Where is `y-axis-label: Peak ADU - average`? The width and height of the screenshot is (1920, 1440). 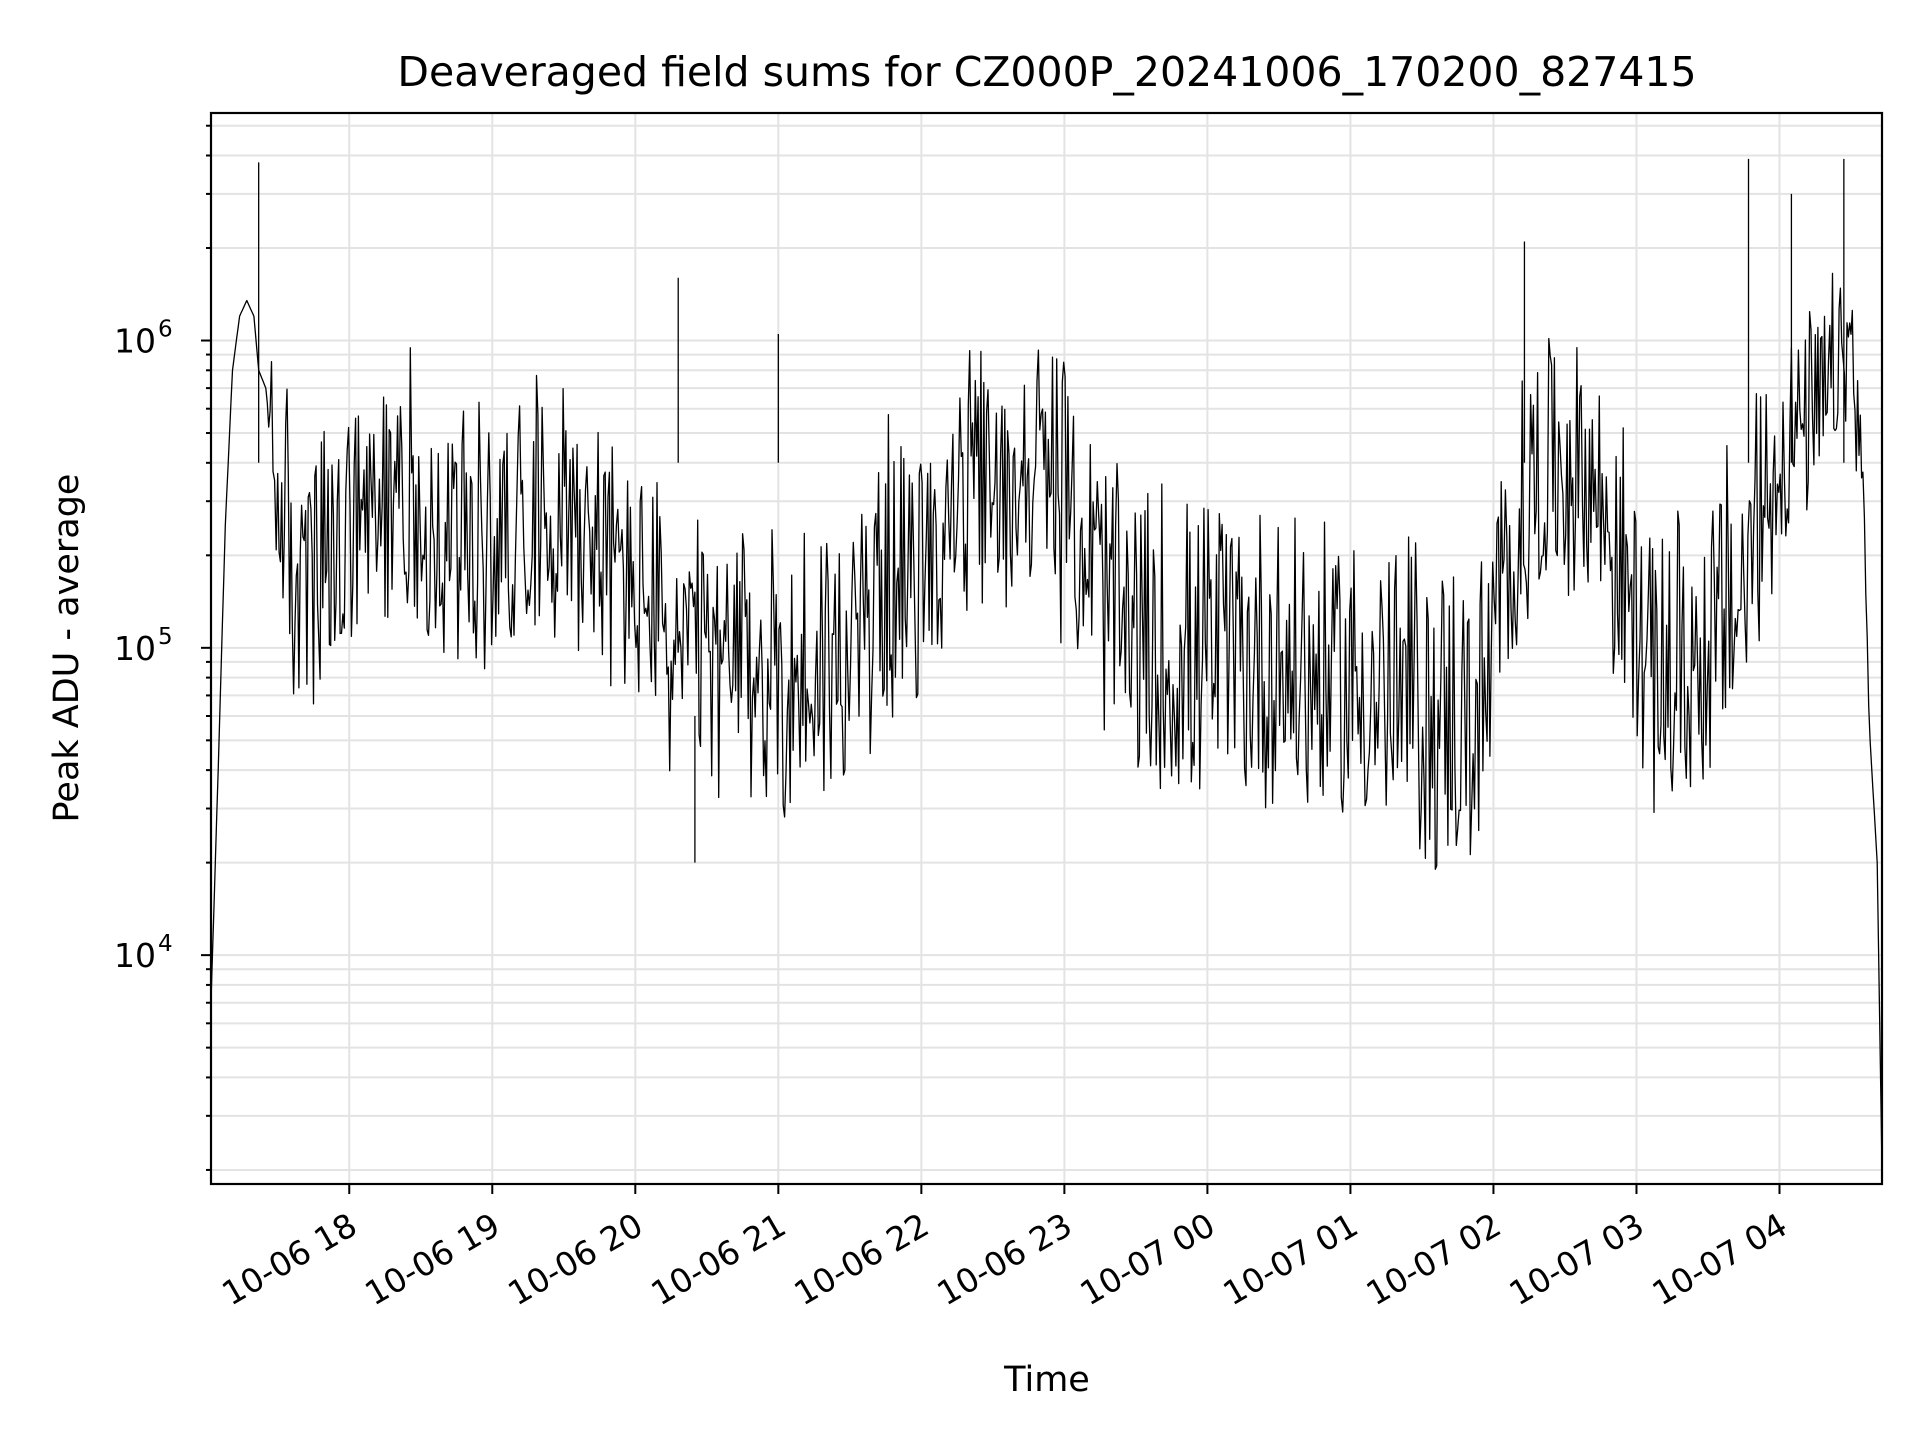
y-axis-label: Peak ADU - average is located at coordinates (67, 648).